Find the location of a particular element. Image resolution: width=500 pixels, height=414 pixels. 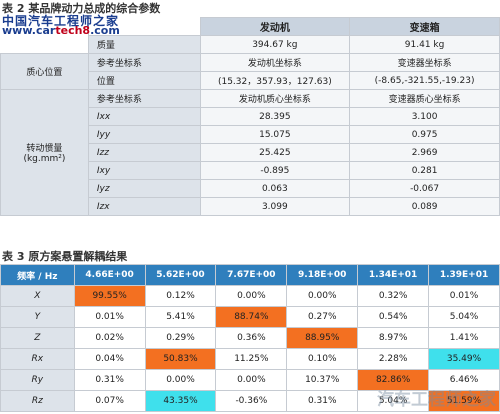

corner-cell is located at coordinates (44, 35).